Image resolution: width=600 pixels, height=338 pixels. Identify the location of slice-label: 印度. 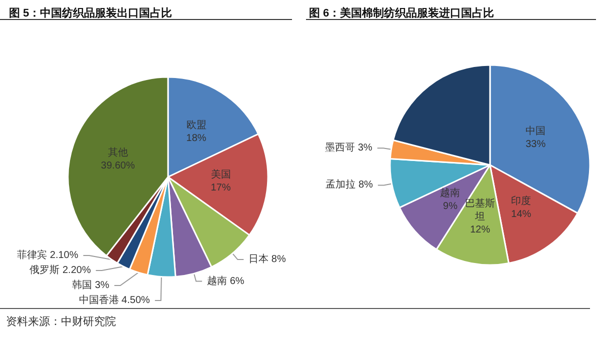
(521, 200).